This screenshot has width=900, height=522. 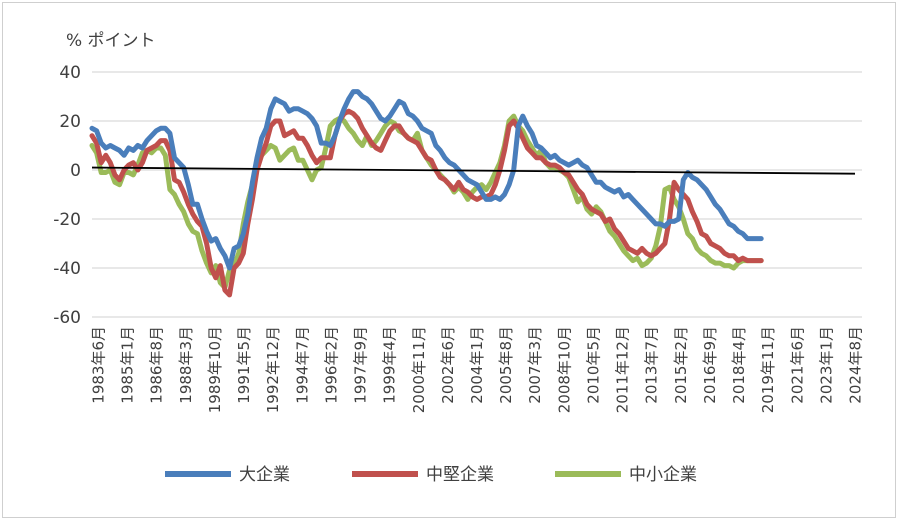 I want to click on x-tick-label: 1997年9月, so click(x=361, y=365).